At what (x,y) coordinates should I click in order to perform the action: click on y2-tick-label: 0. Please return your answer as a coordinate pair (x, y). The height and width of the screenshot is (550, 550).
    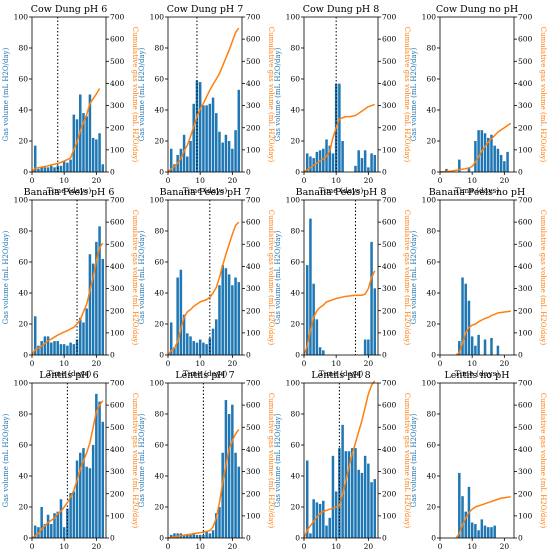
    Looking at the image, I should click on (248, 538).